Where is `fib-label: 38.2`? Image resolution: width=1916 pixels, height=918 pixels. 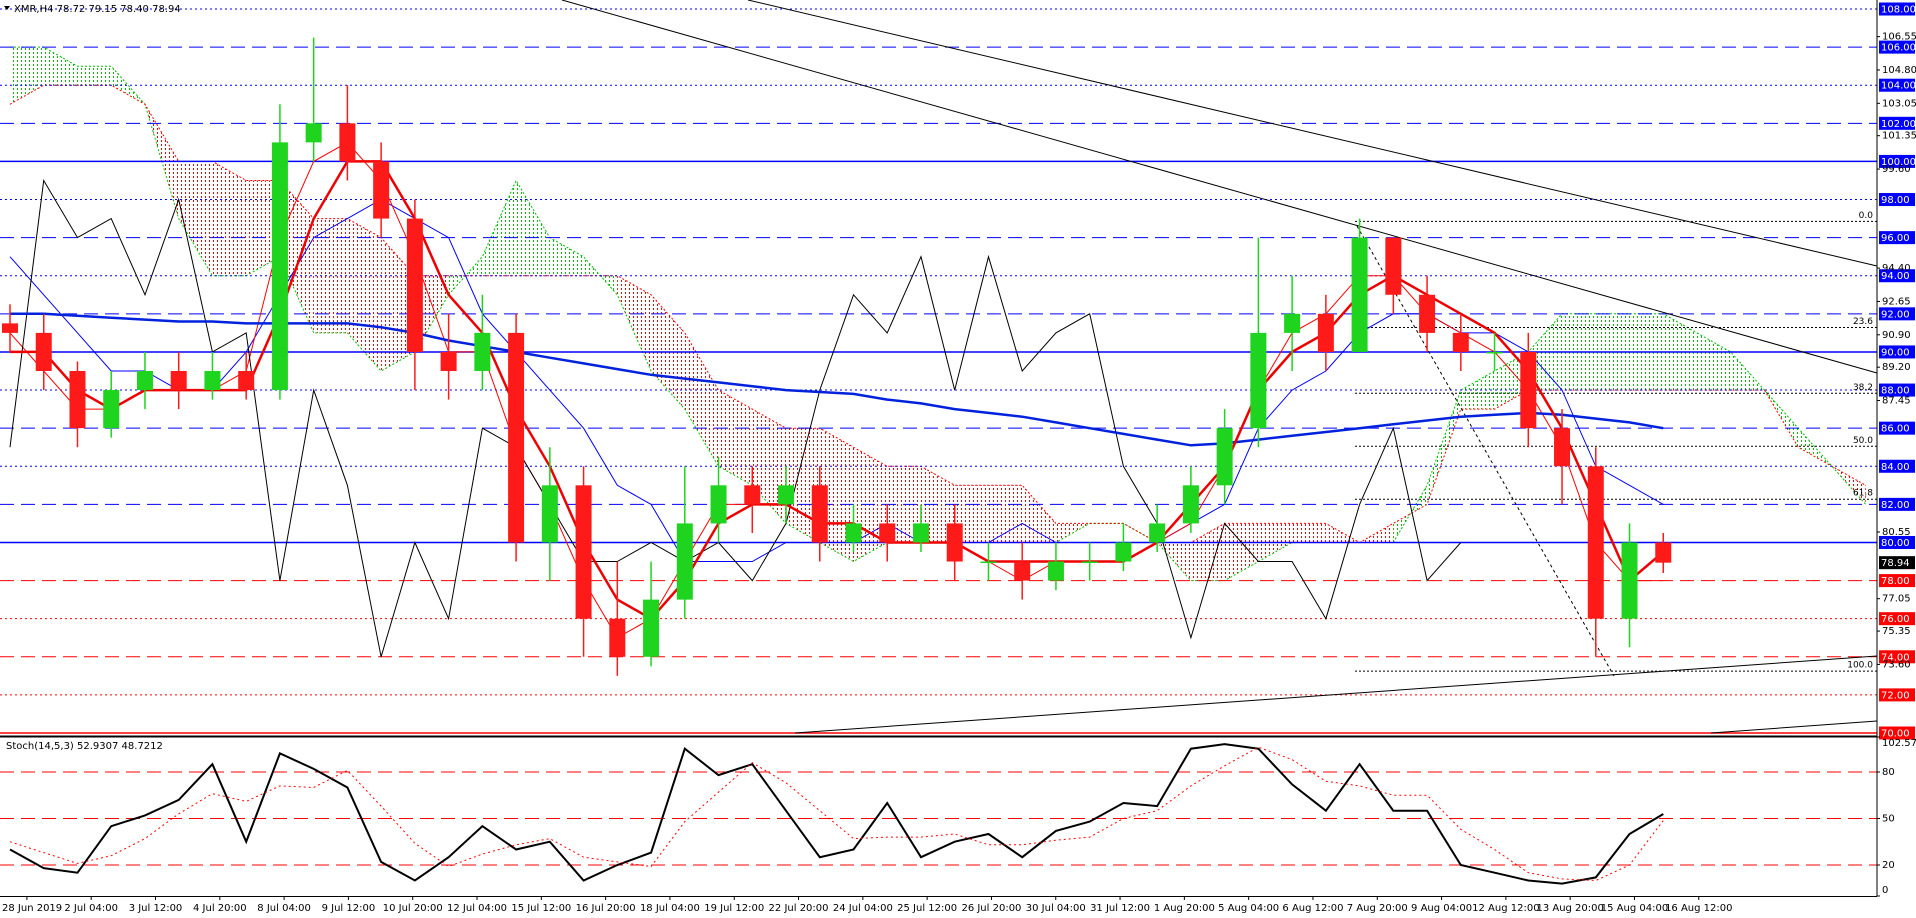
fib-label: 38.2 is located at coordinates (1863, 388).